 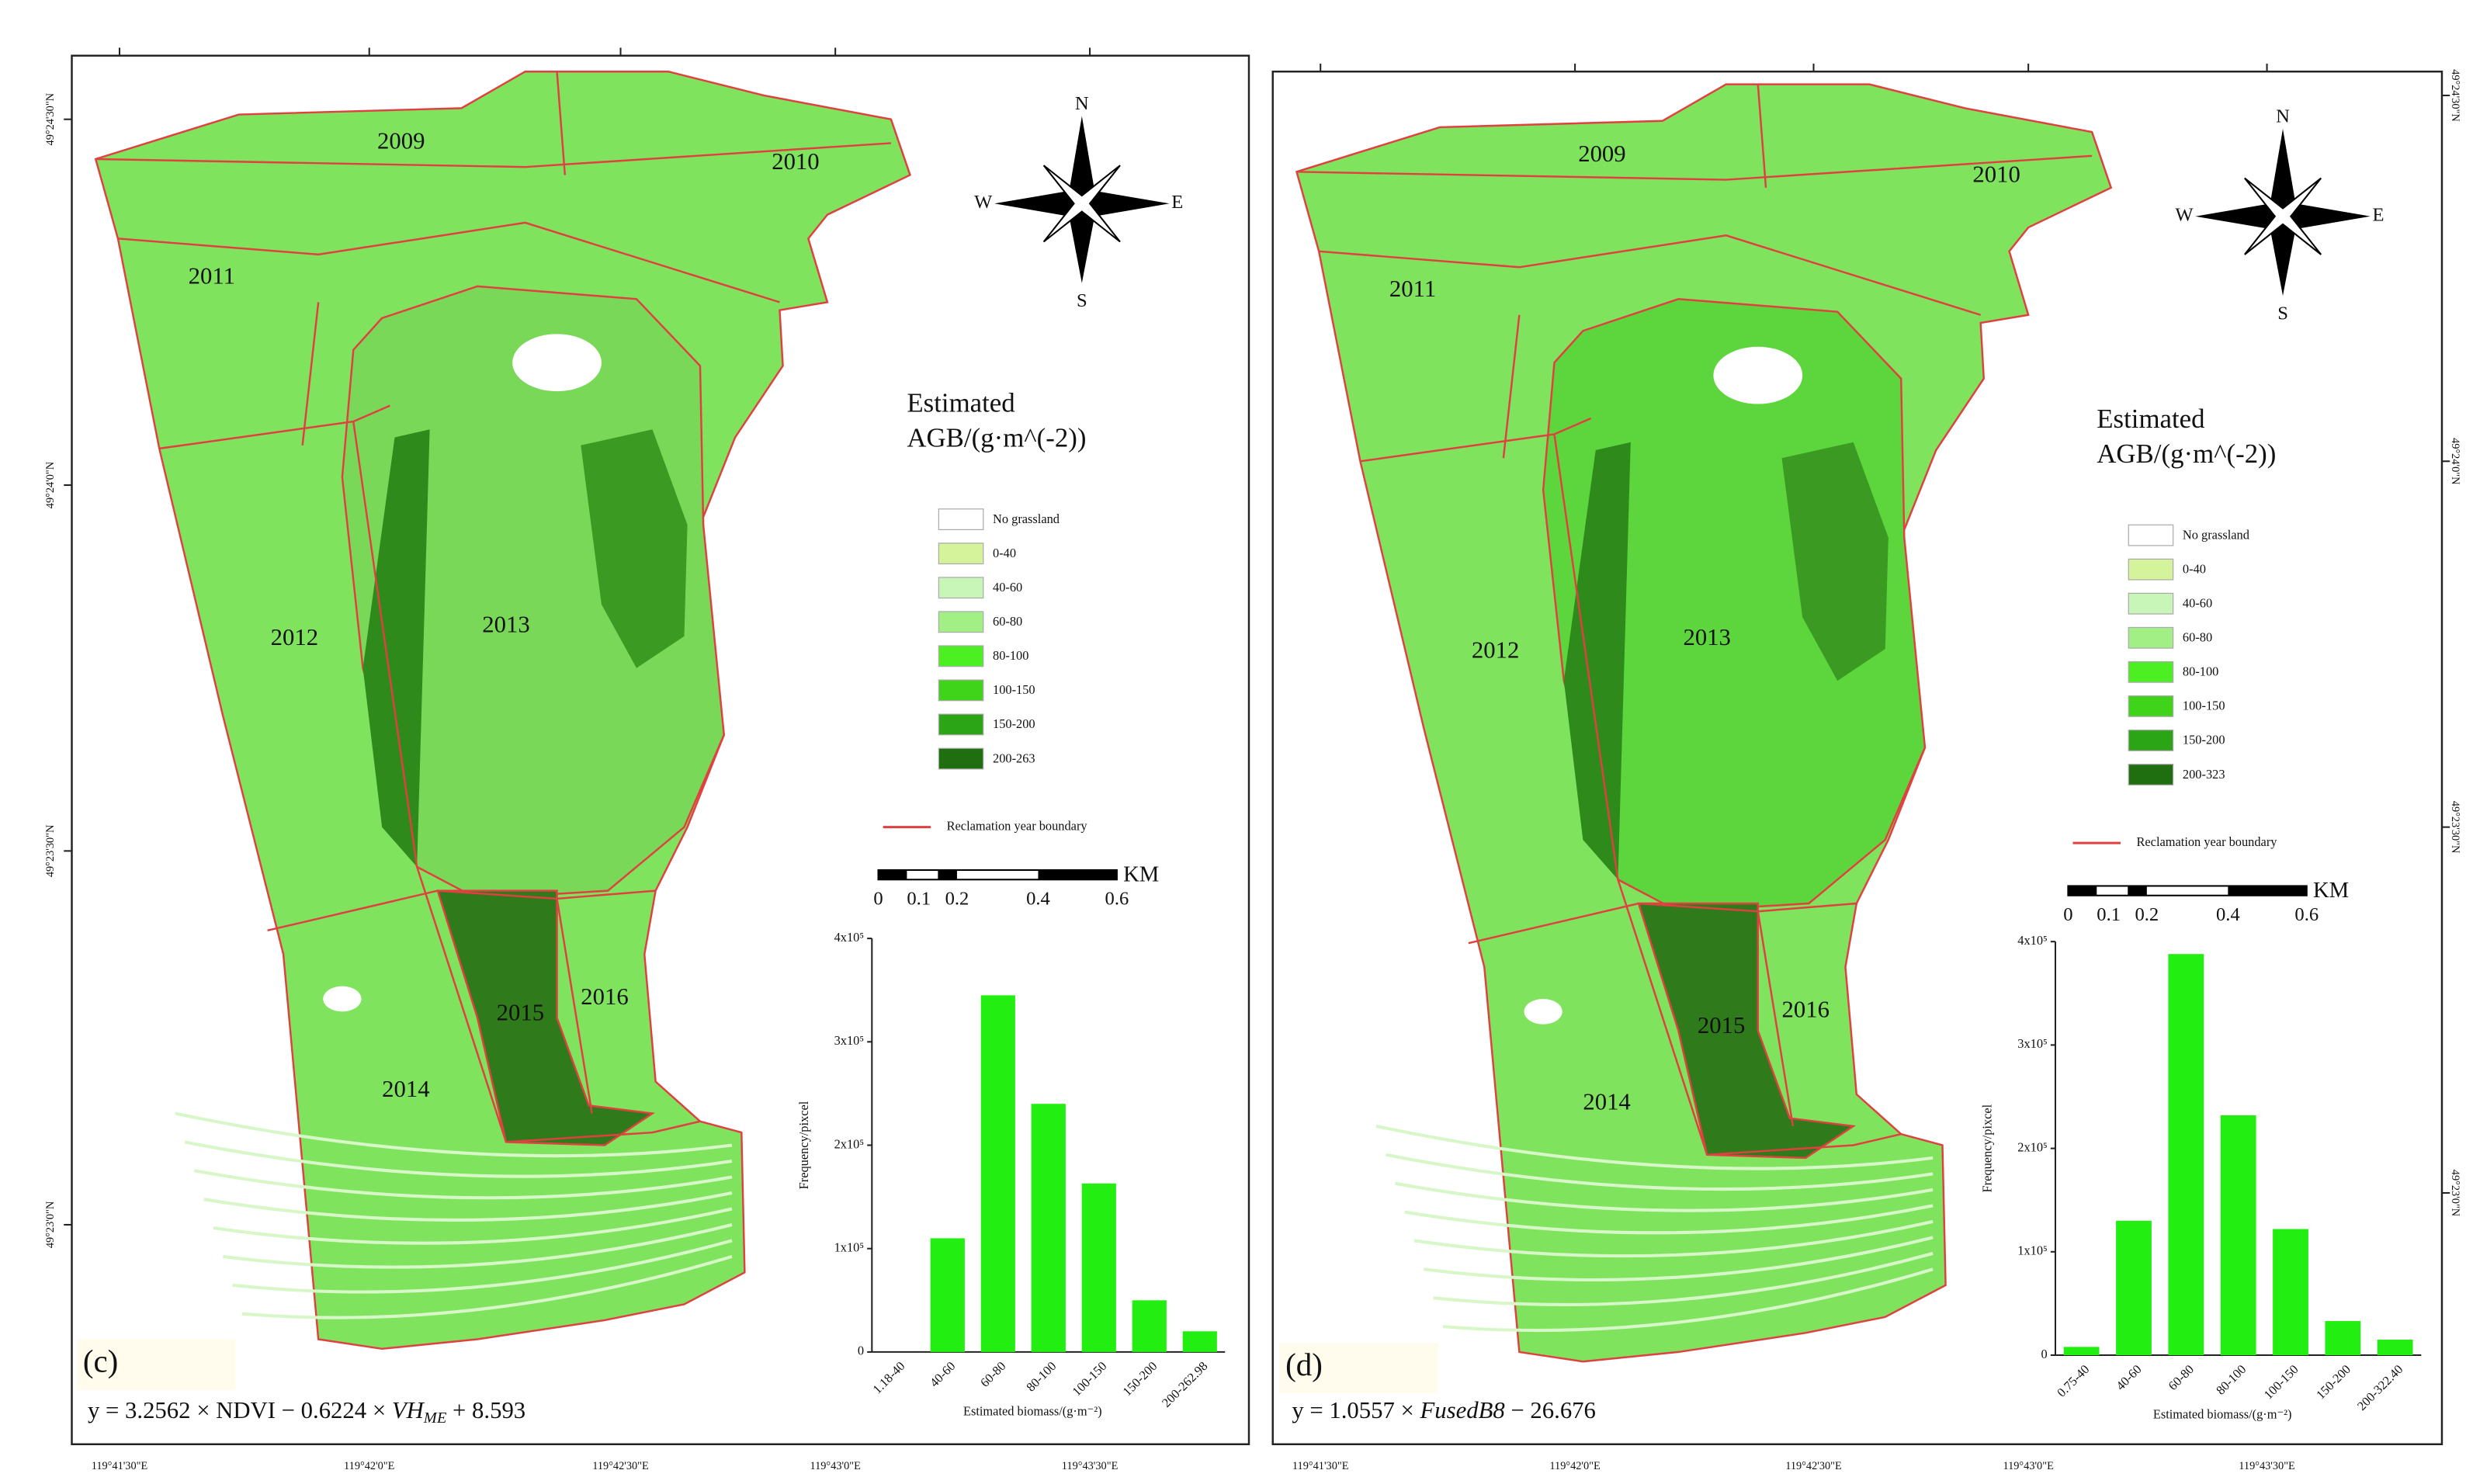 I want to click on x-axis-label: Estimated biomass/(g·m⁻²), so click(x=1032, y=1411).